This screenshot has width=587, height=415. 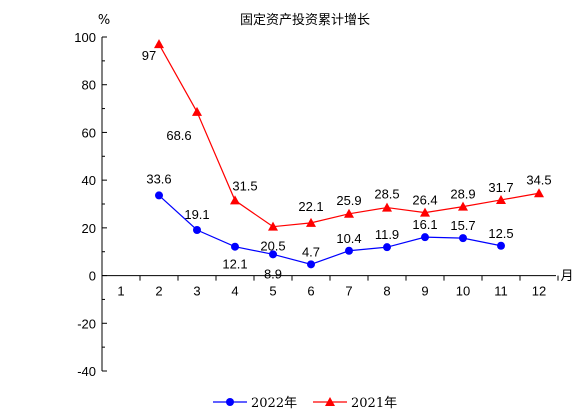 I want to click on x-tick-label: 3, so click(x=196, y=291).